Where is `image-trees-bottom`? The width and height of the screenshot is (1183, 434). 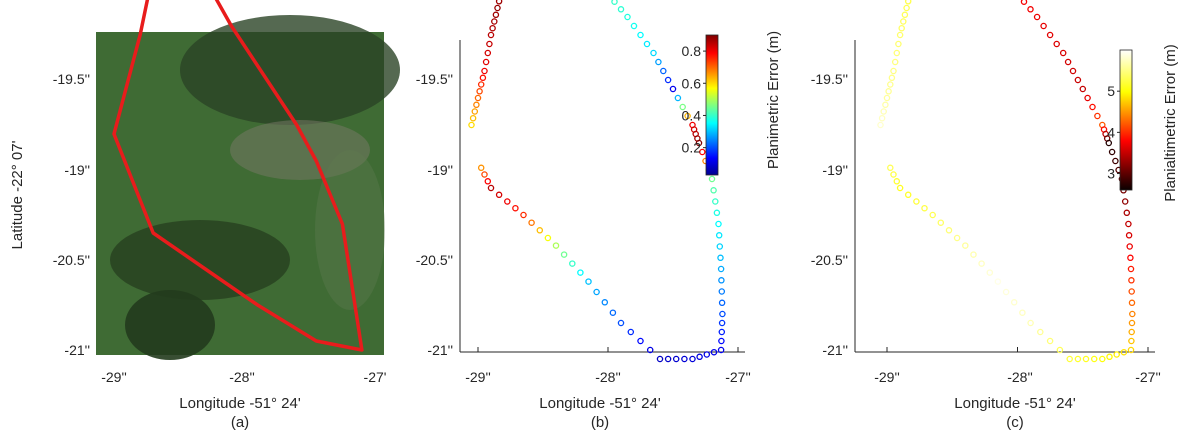 image-trees-bottom is located at coordinates (170, 325).